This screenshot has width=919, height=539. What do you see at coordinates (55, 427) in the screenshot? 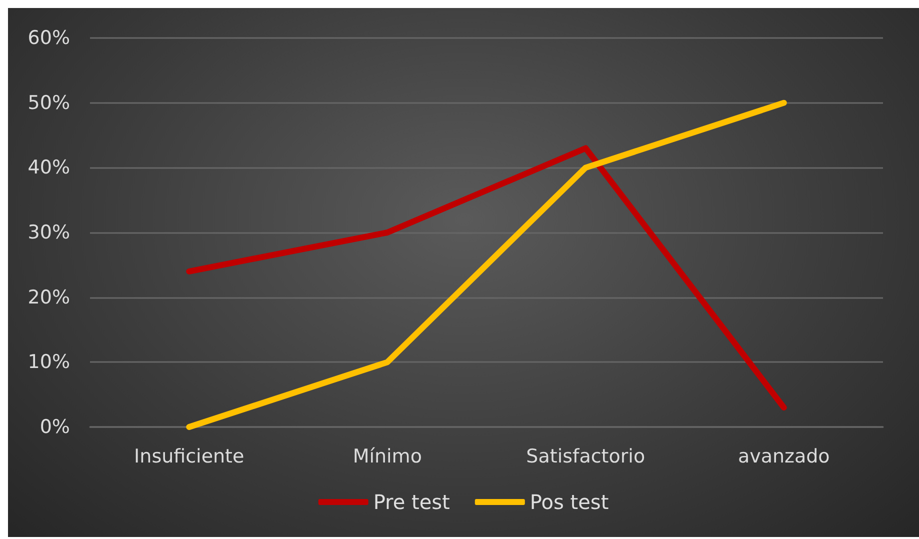
I see `y-tick-label: 0%` at bounding box center [55, 427].